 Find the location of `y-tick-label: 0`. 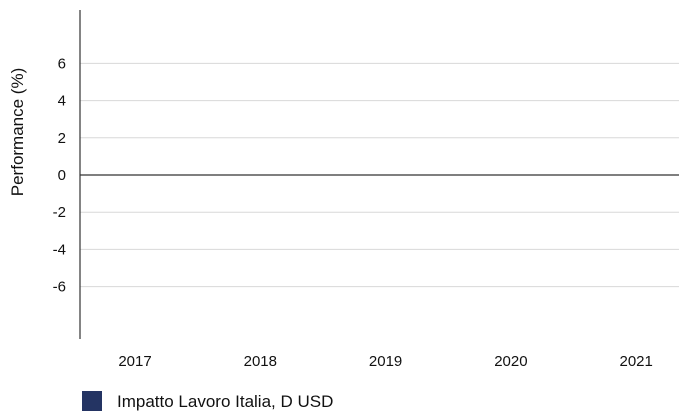

y-tick-label: 0 is located at coordinates (62, 175).